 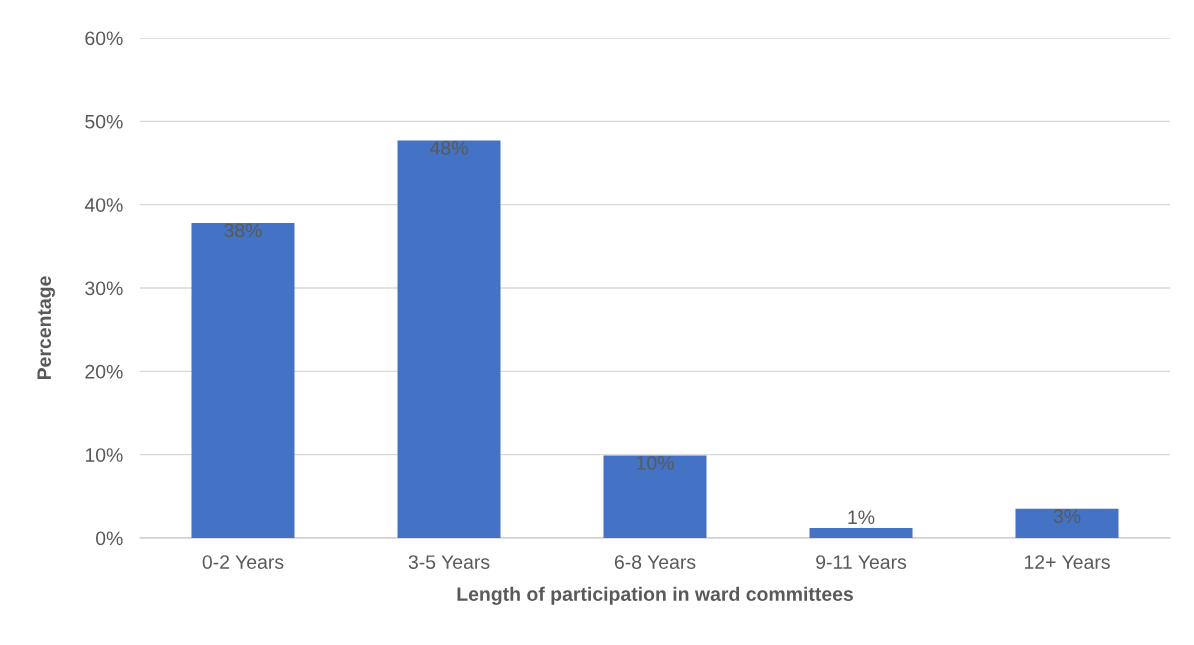 I want to click on y-axis-title: Percentage, so click(x=46, y=328).